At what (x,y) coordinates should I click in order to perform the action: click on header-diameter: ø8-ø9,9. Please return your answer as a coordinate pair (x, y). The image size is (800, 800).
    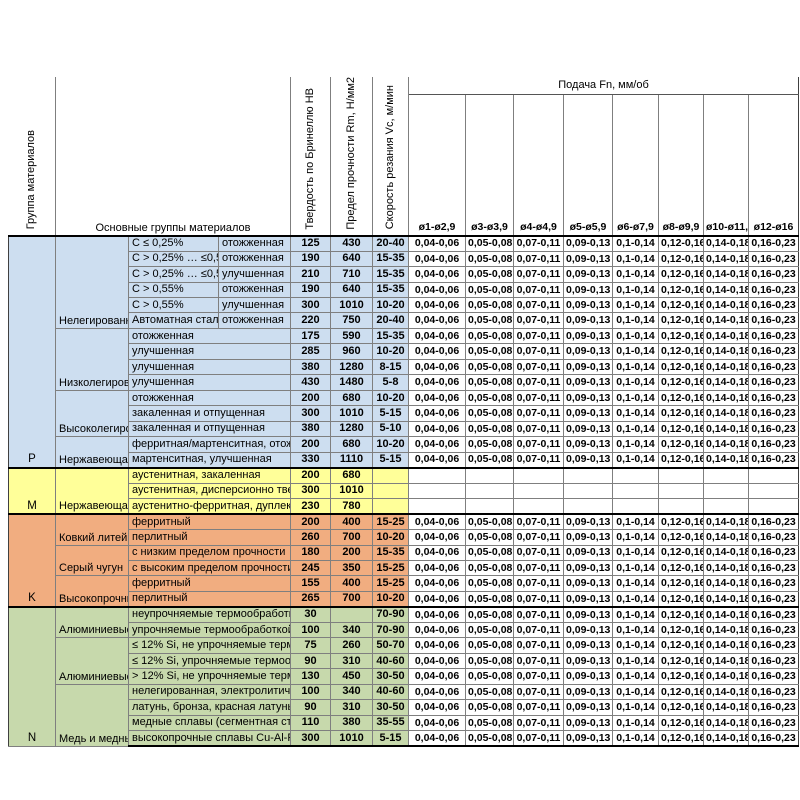
    Looking at the image, I should click on (681, 165).